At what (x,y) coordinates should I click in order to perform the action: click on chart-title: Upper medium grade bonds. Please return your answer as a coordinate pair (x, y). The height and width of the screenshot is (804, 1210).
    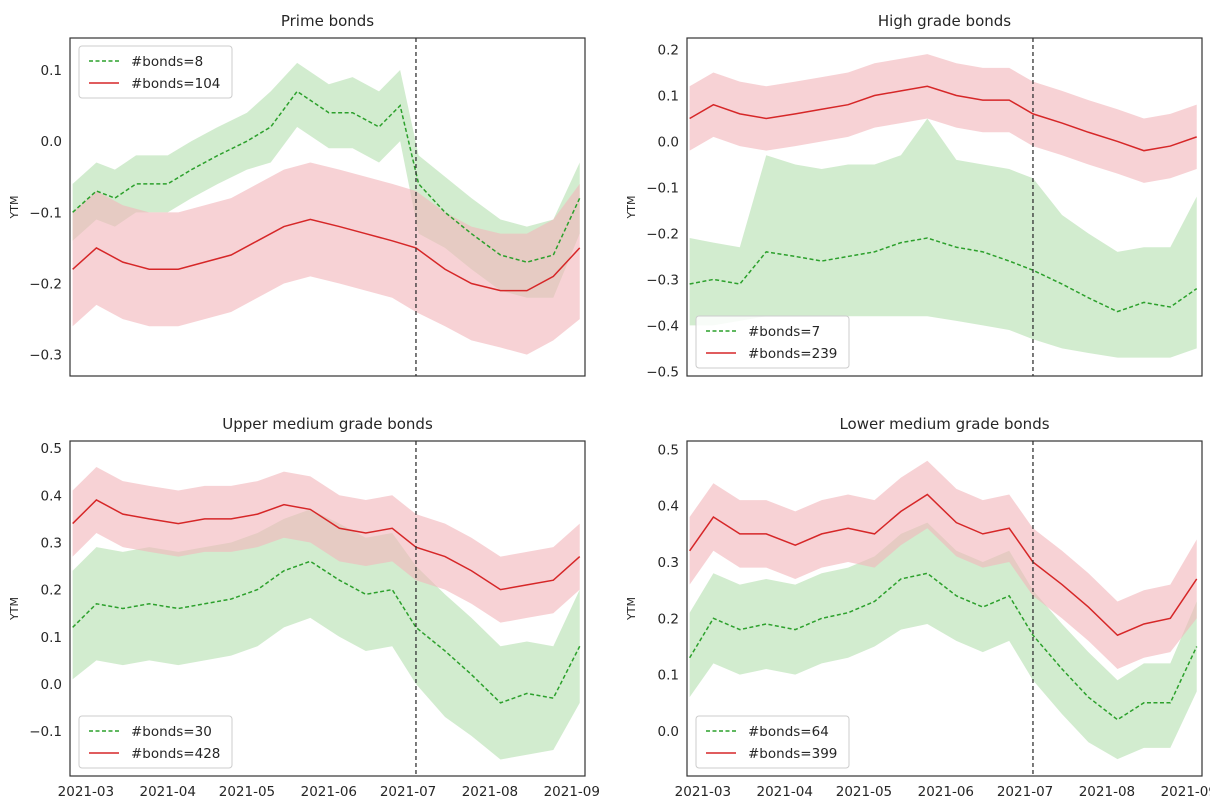
    Looking at the image, I should click on (327, 424).